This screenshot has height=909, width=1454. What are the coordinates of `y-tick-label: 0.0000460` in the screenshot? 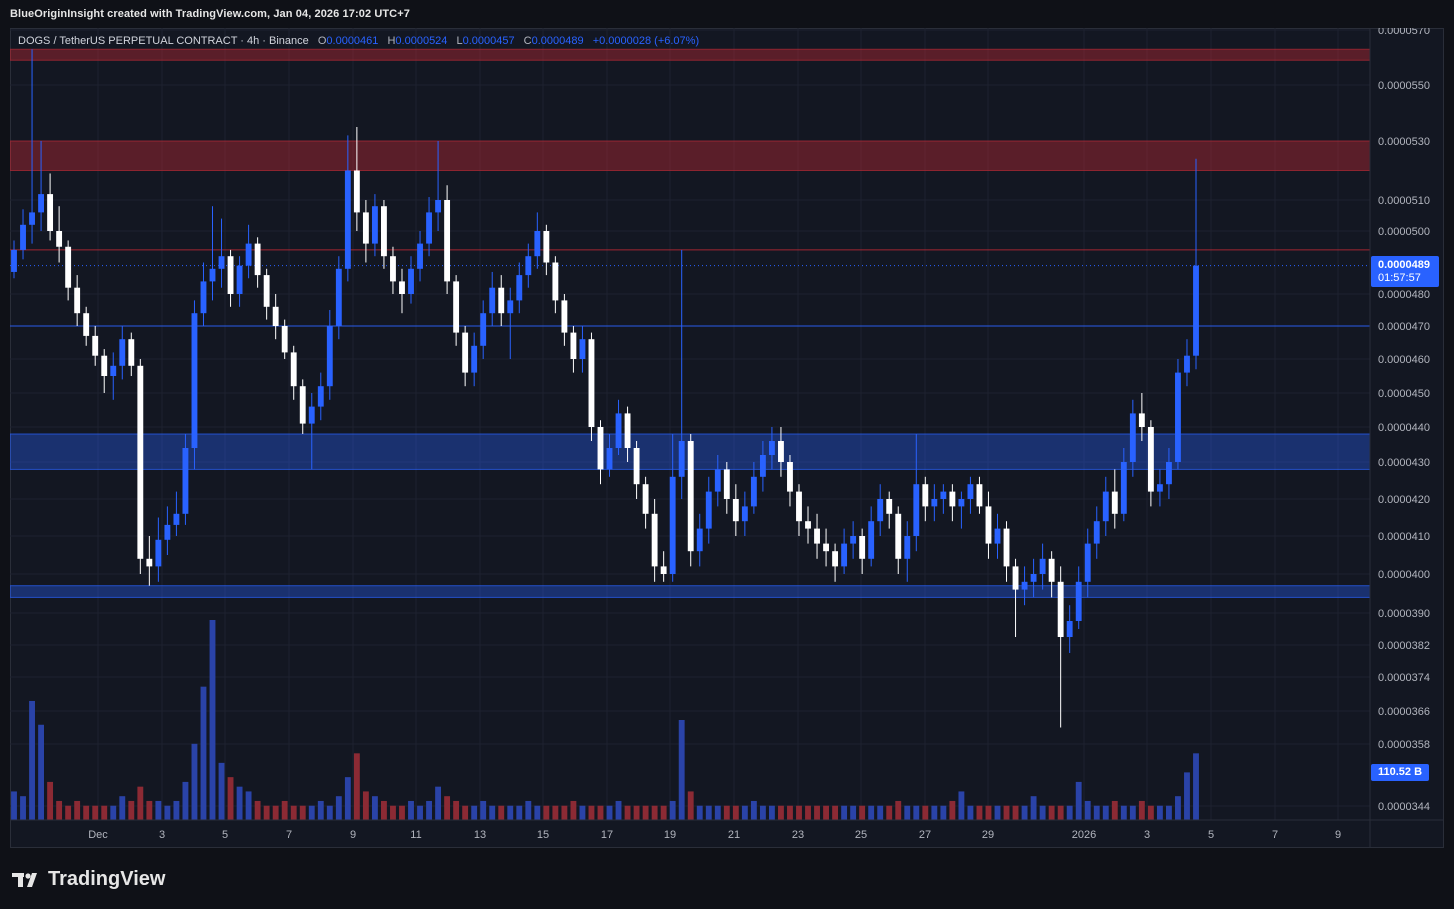 It's located at (1404, 360).